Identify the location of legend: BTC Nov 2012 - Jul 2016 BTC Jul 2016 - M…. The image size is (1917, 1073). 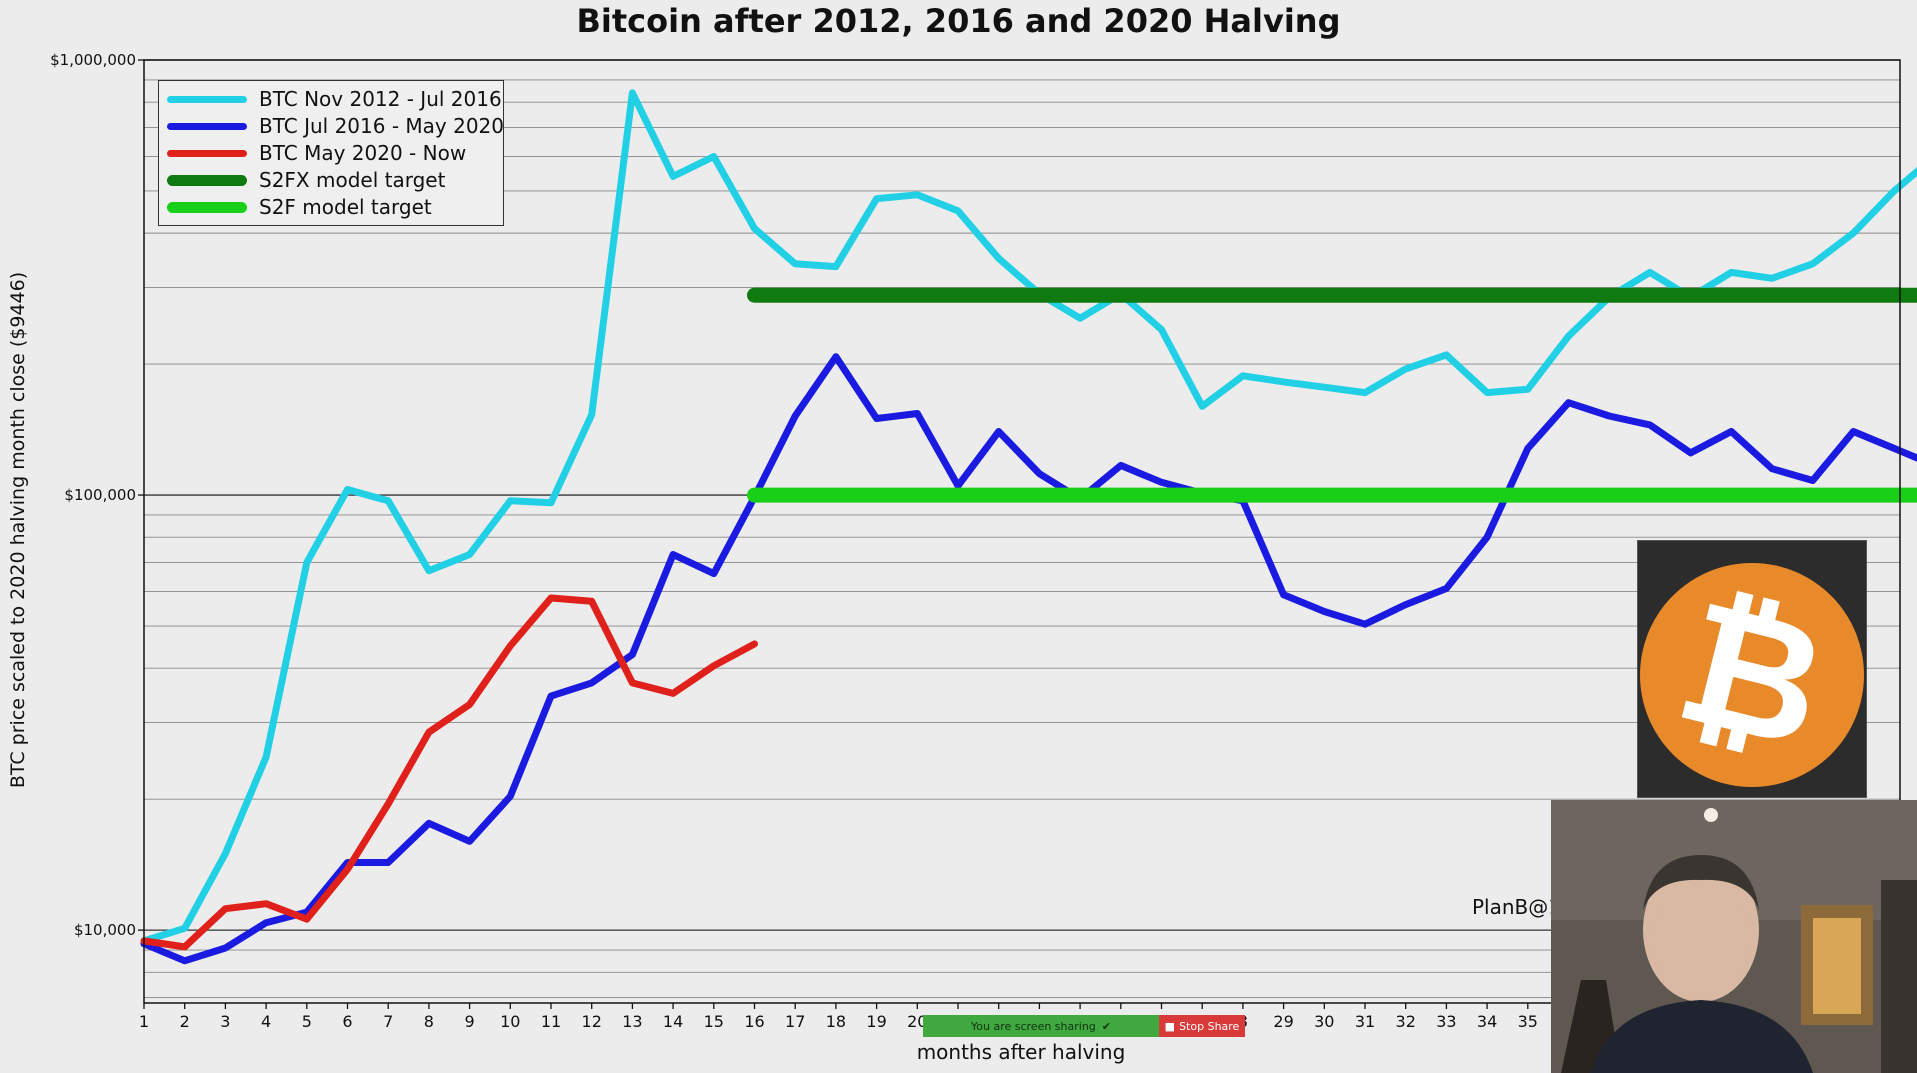
(331, 153).